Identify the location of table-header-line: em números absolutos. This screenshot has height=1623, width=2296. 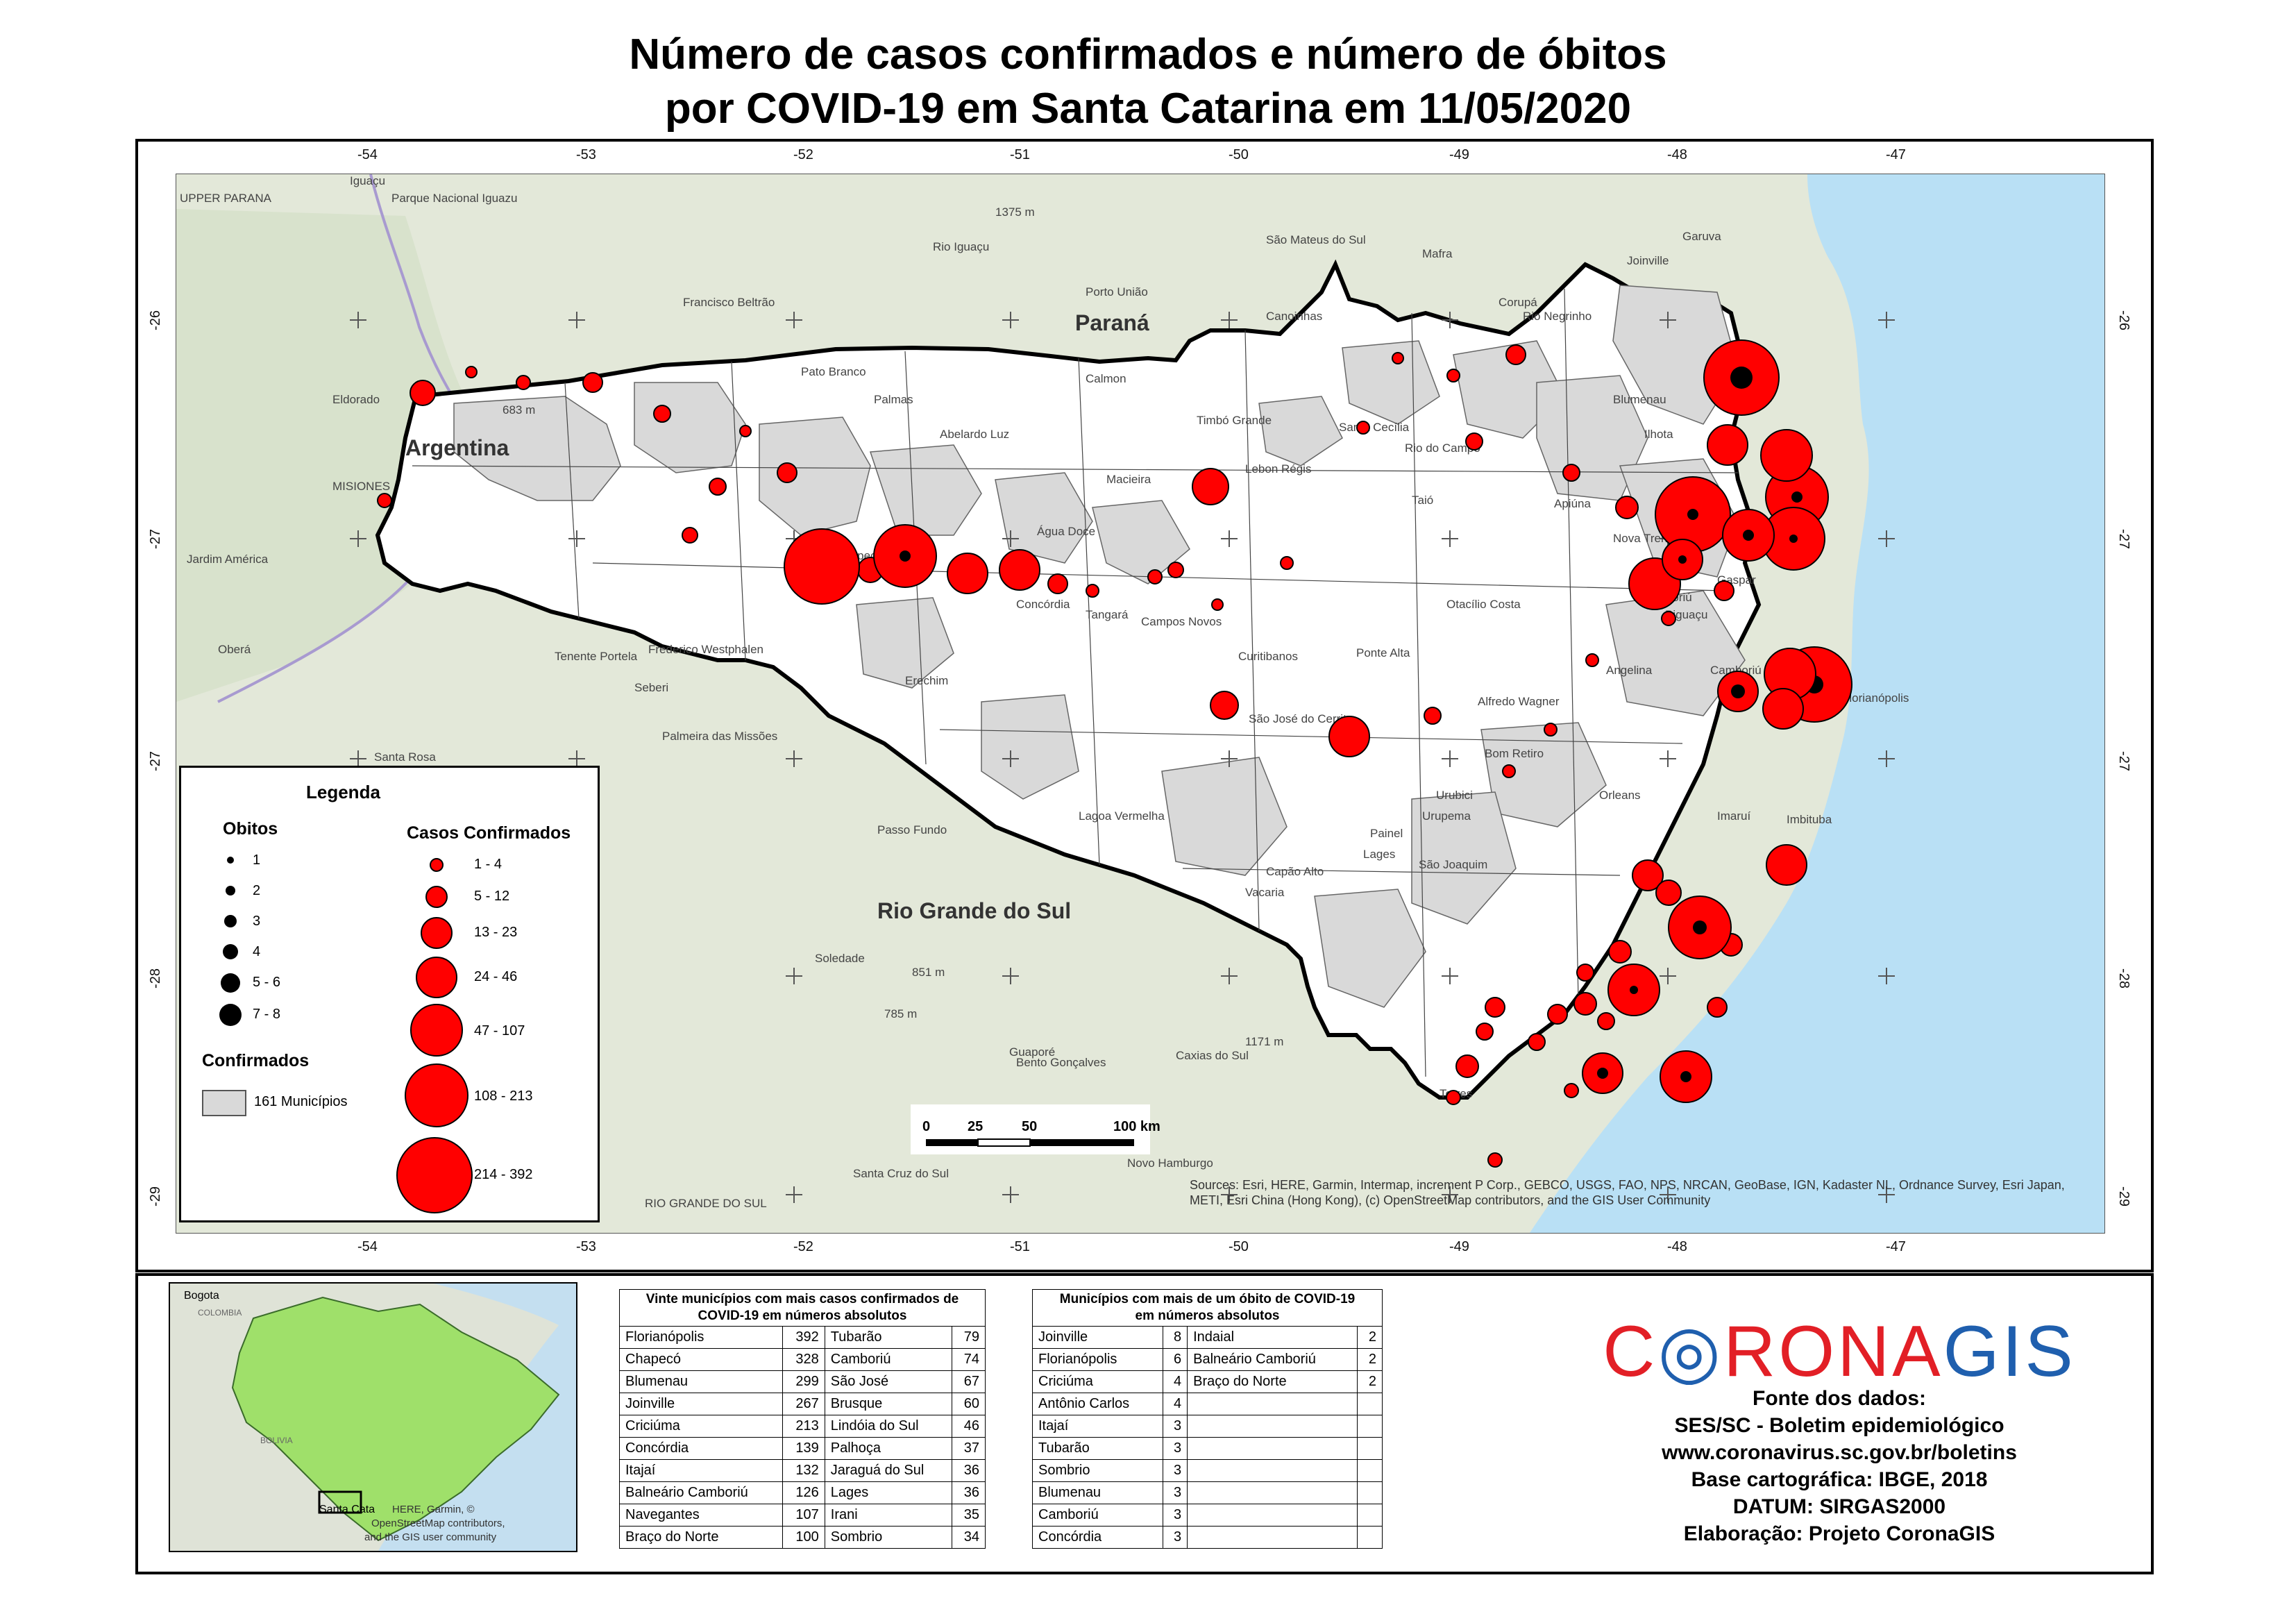
(1207, 1316).